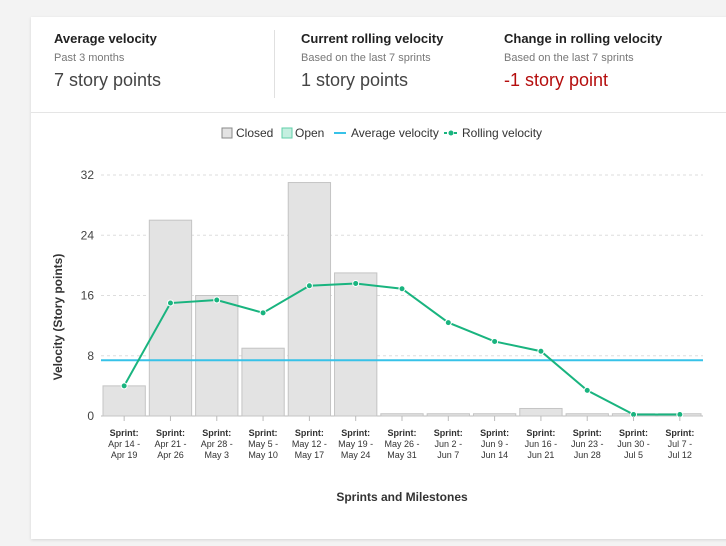 The height and width of the screenshot is (546, 726). I want to click on x-tick-label: Sprint: Apr 28 -May 3, so click(217, 444).